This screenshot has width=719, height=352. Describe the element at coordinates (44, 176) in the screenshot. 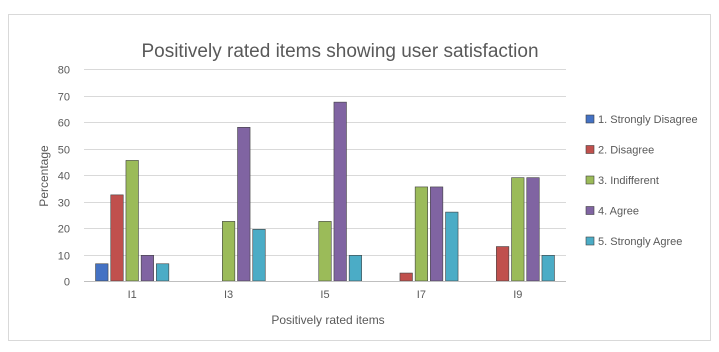

I see `y-axis-title: Percentage` at that location.